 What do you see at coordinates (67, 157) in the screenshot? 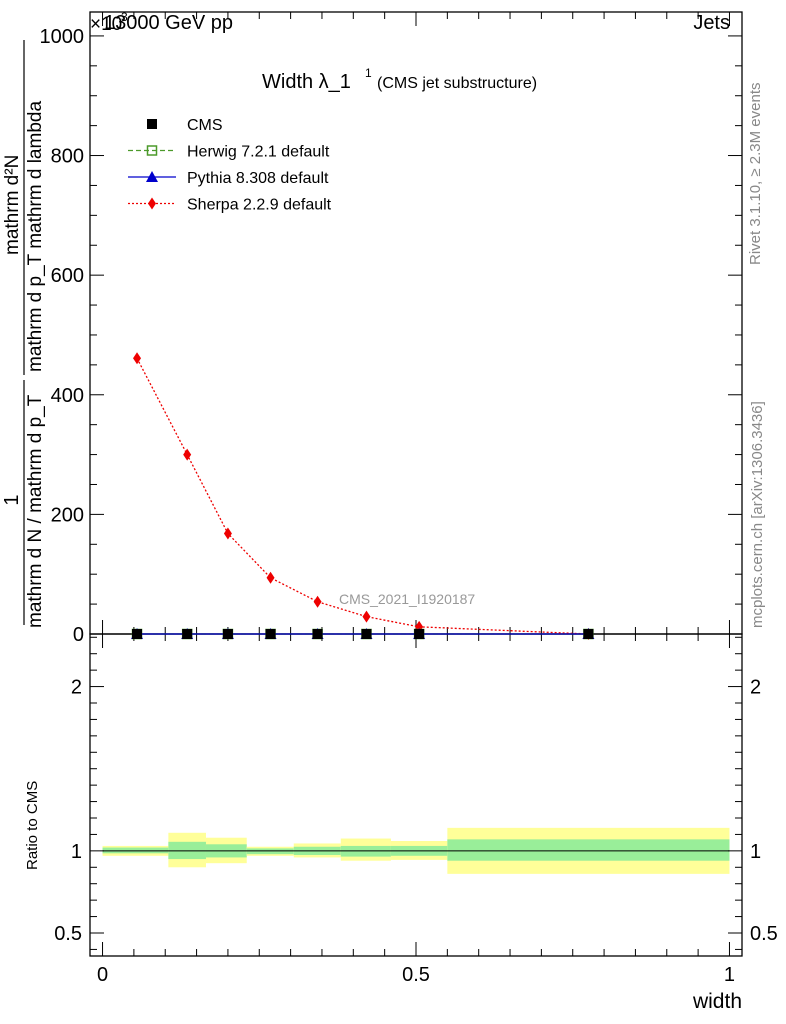
I see `y-tick-label: 800` at bounding box center [67, 157].